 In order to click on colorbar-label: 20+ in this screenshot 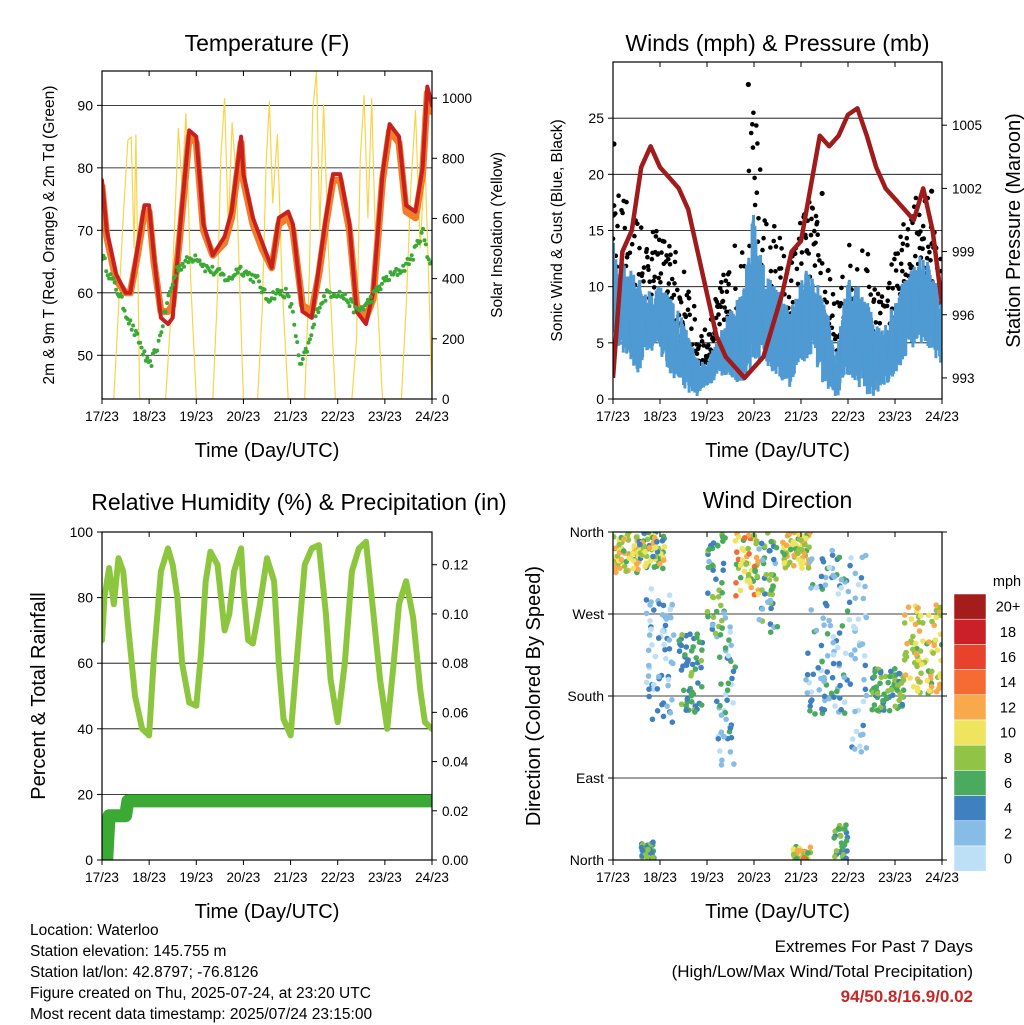, I will do `click(1008, 608)`.